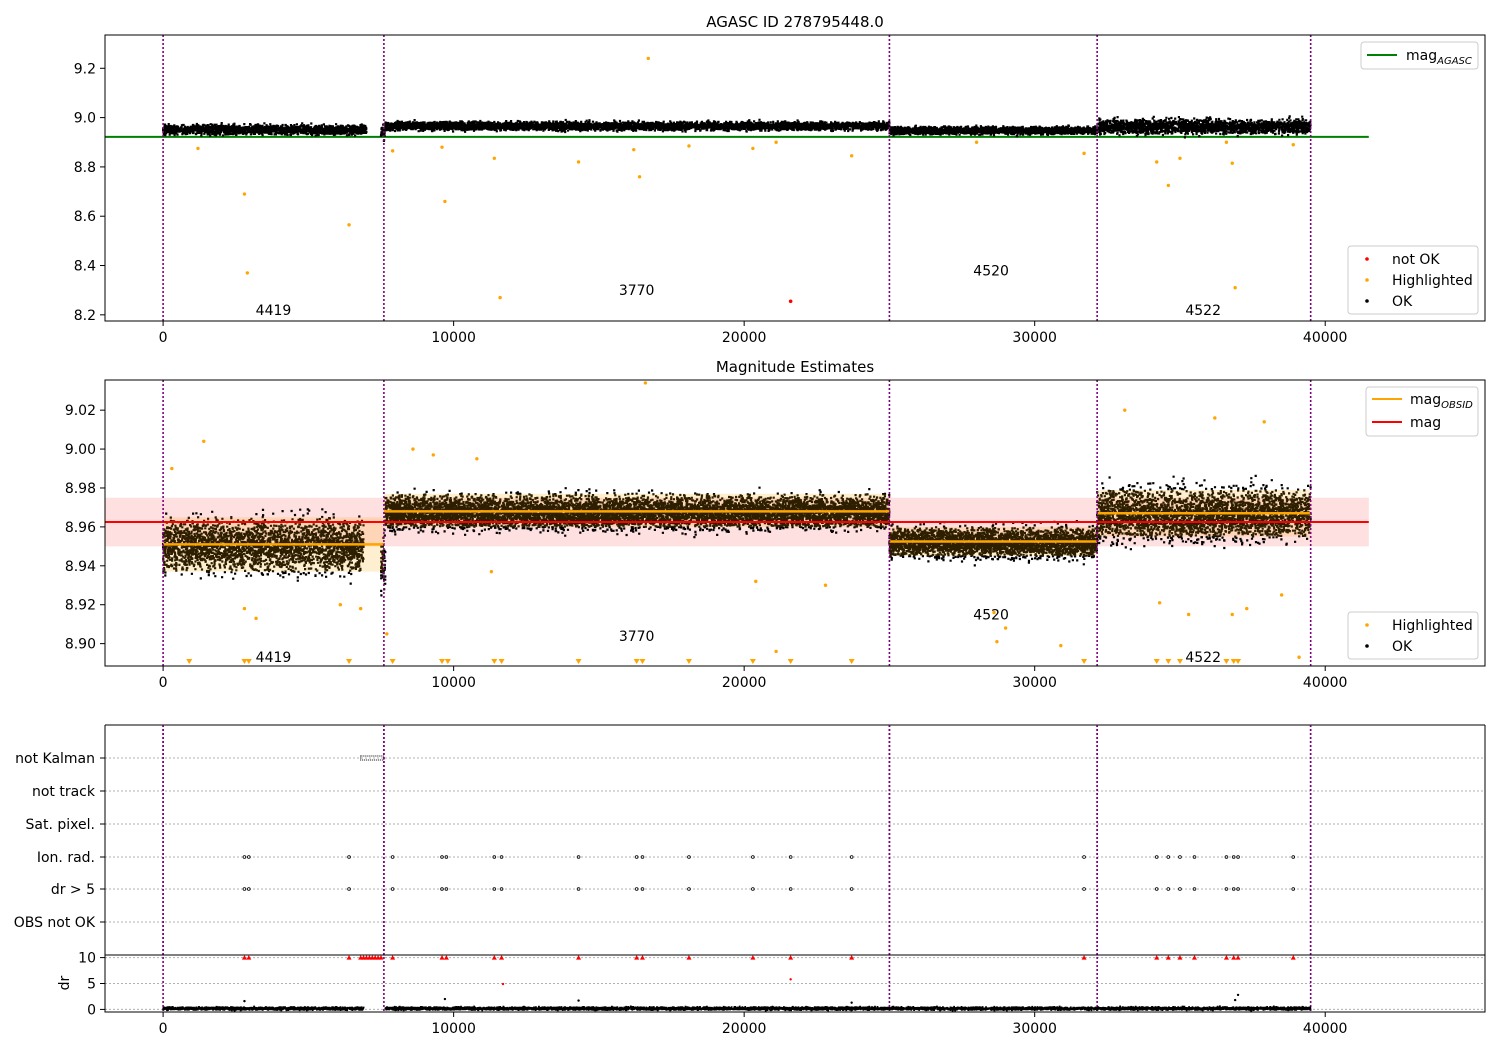  What do you see at coordinates (1367, 625) in the screenshot?
I see `legend-highlighted-swatch` at bounding box center [1367, 625].